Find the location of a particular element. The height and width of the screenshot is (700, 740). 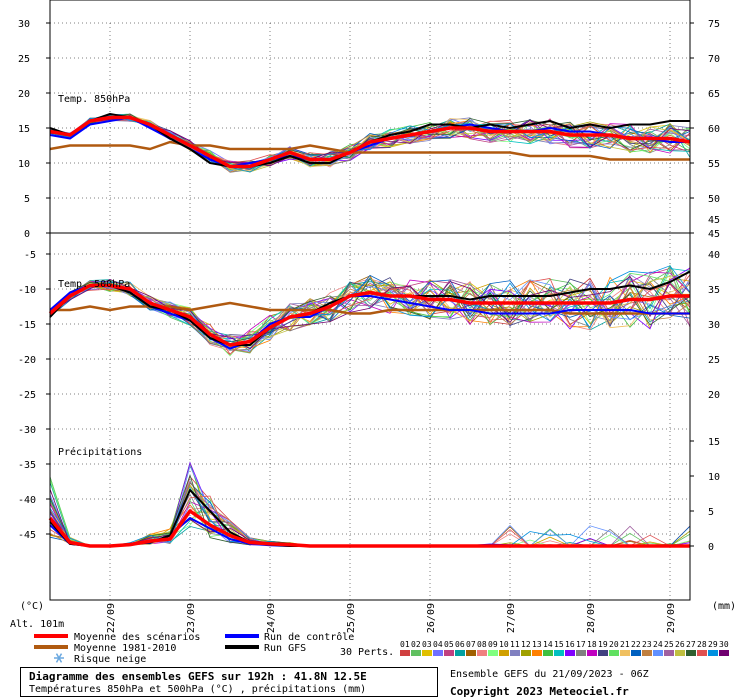

y-tick-850-right: 60 is located at coordinates (714, 129).